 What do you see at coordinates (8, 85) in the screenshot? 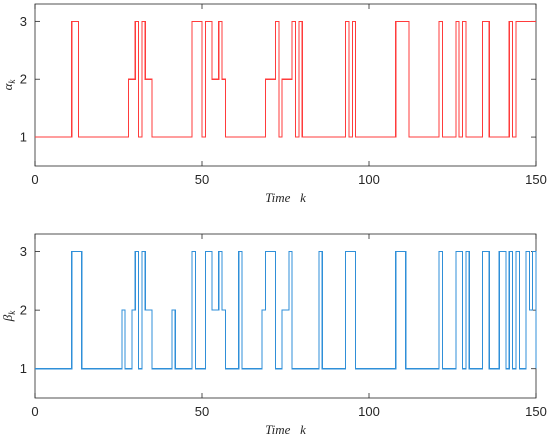
I see `y-axis-label: αk` at bounding box center [8, 85].